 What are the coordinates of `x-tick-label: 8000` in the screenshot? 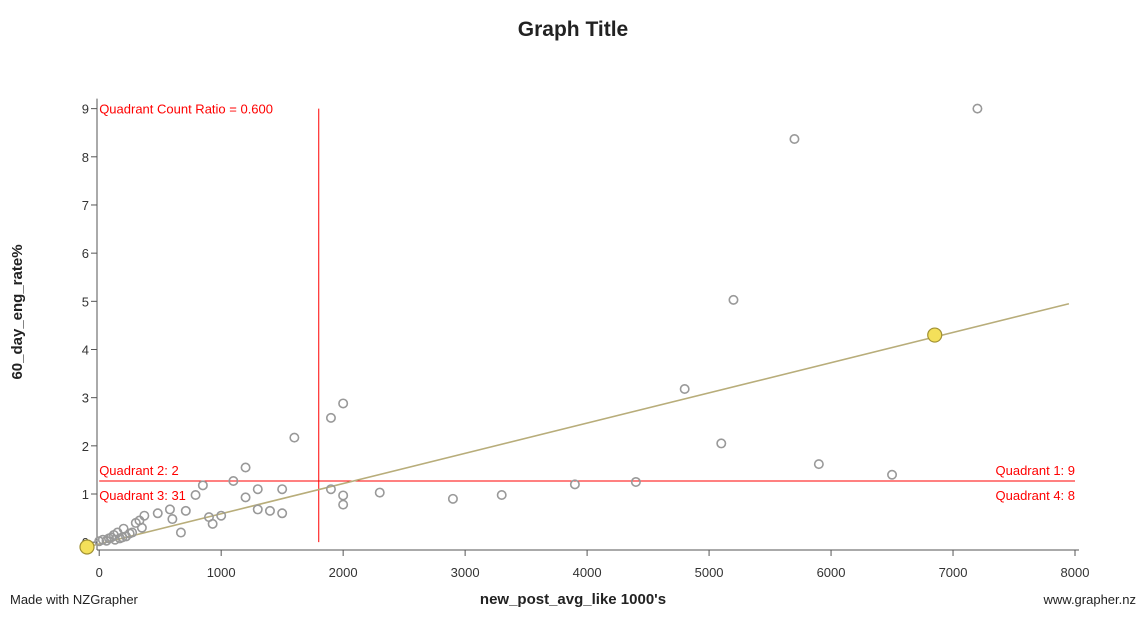 It's located at (1075, 572).